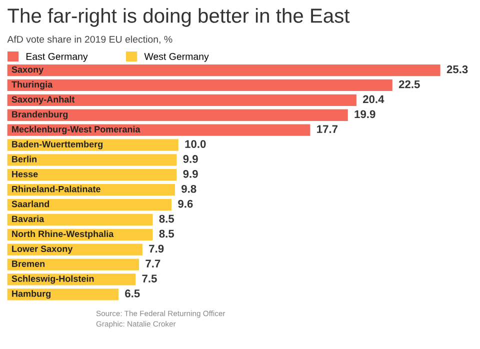  What do you see at coordinates (89, 40) in the screenshot?
I see `chart-subtitle: AfD vote share in 2019 EU election, %` at bounding box center [89, 40].